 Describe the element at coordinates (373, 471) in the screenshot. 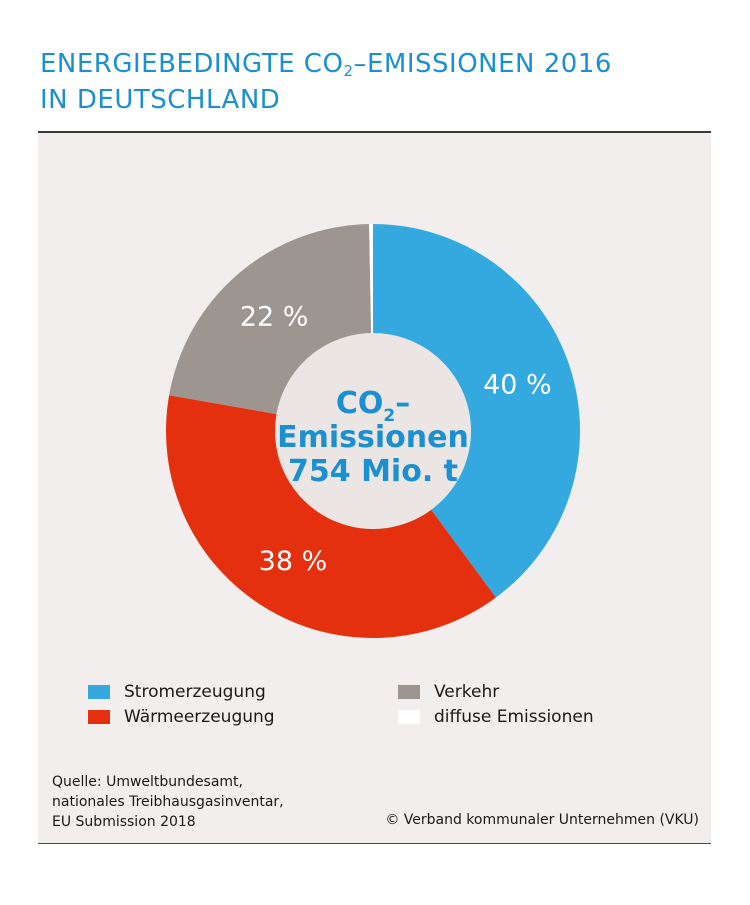

I see `center-label-line3: 754 Mio. t` at that location.